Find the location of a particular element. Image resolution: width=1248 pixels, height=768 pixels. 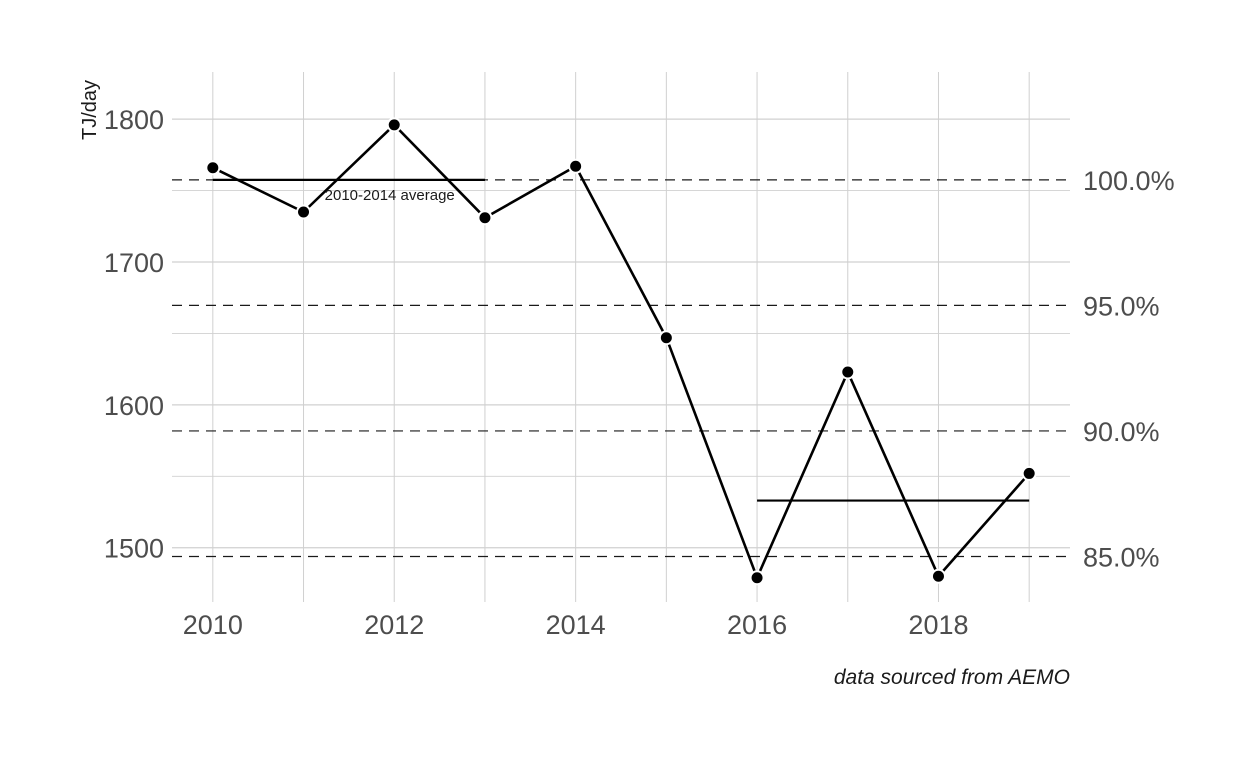

secondary-tick-label: 90.0% is located at coordinates (1121, 432).